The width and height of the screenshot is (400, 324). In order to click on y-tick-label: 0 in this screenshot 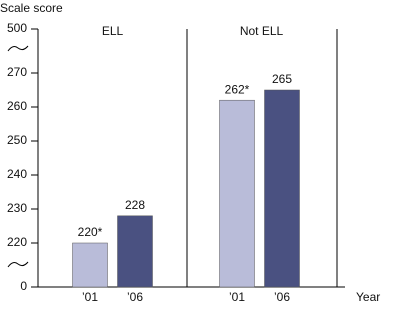, I will do `click(23, 286)`.